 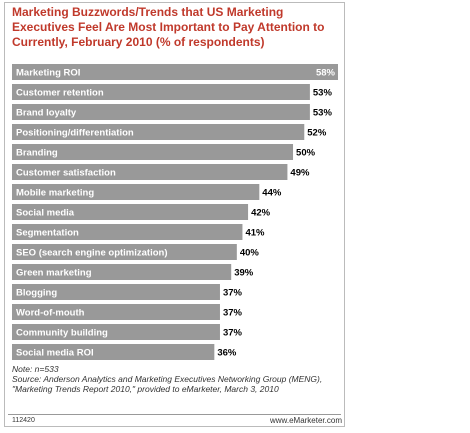 What do you see at coordinates (272, 193) in the screenshot?
I see `value-label: 44%` at bounding box center [272, 193].